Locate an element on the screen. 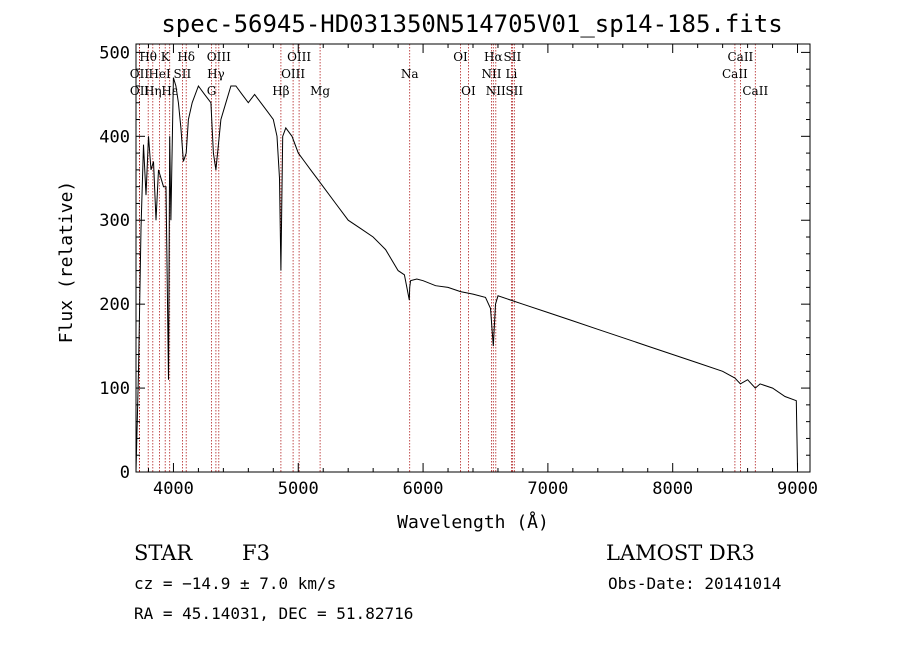  y-tick-label-1: 100 is located at coordinates (114, 389).